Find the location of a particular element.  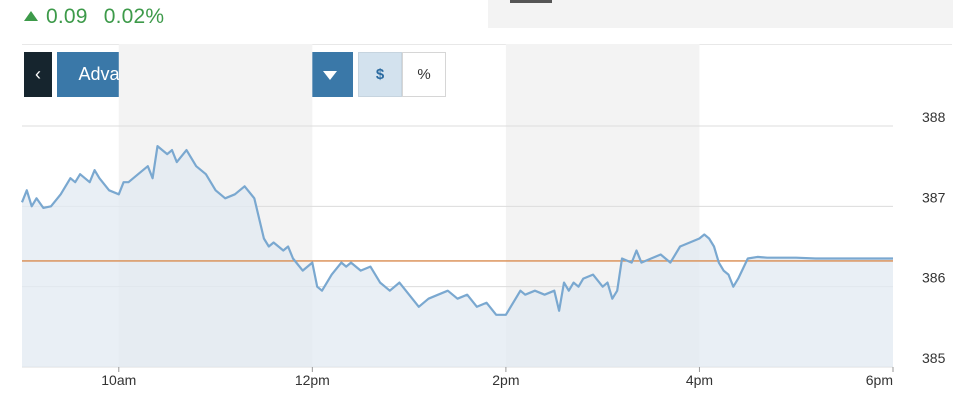

x-axis-labels: 10am 12pm 2pm 4pm 6pm is located at coordinates (497, 377).